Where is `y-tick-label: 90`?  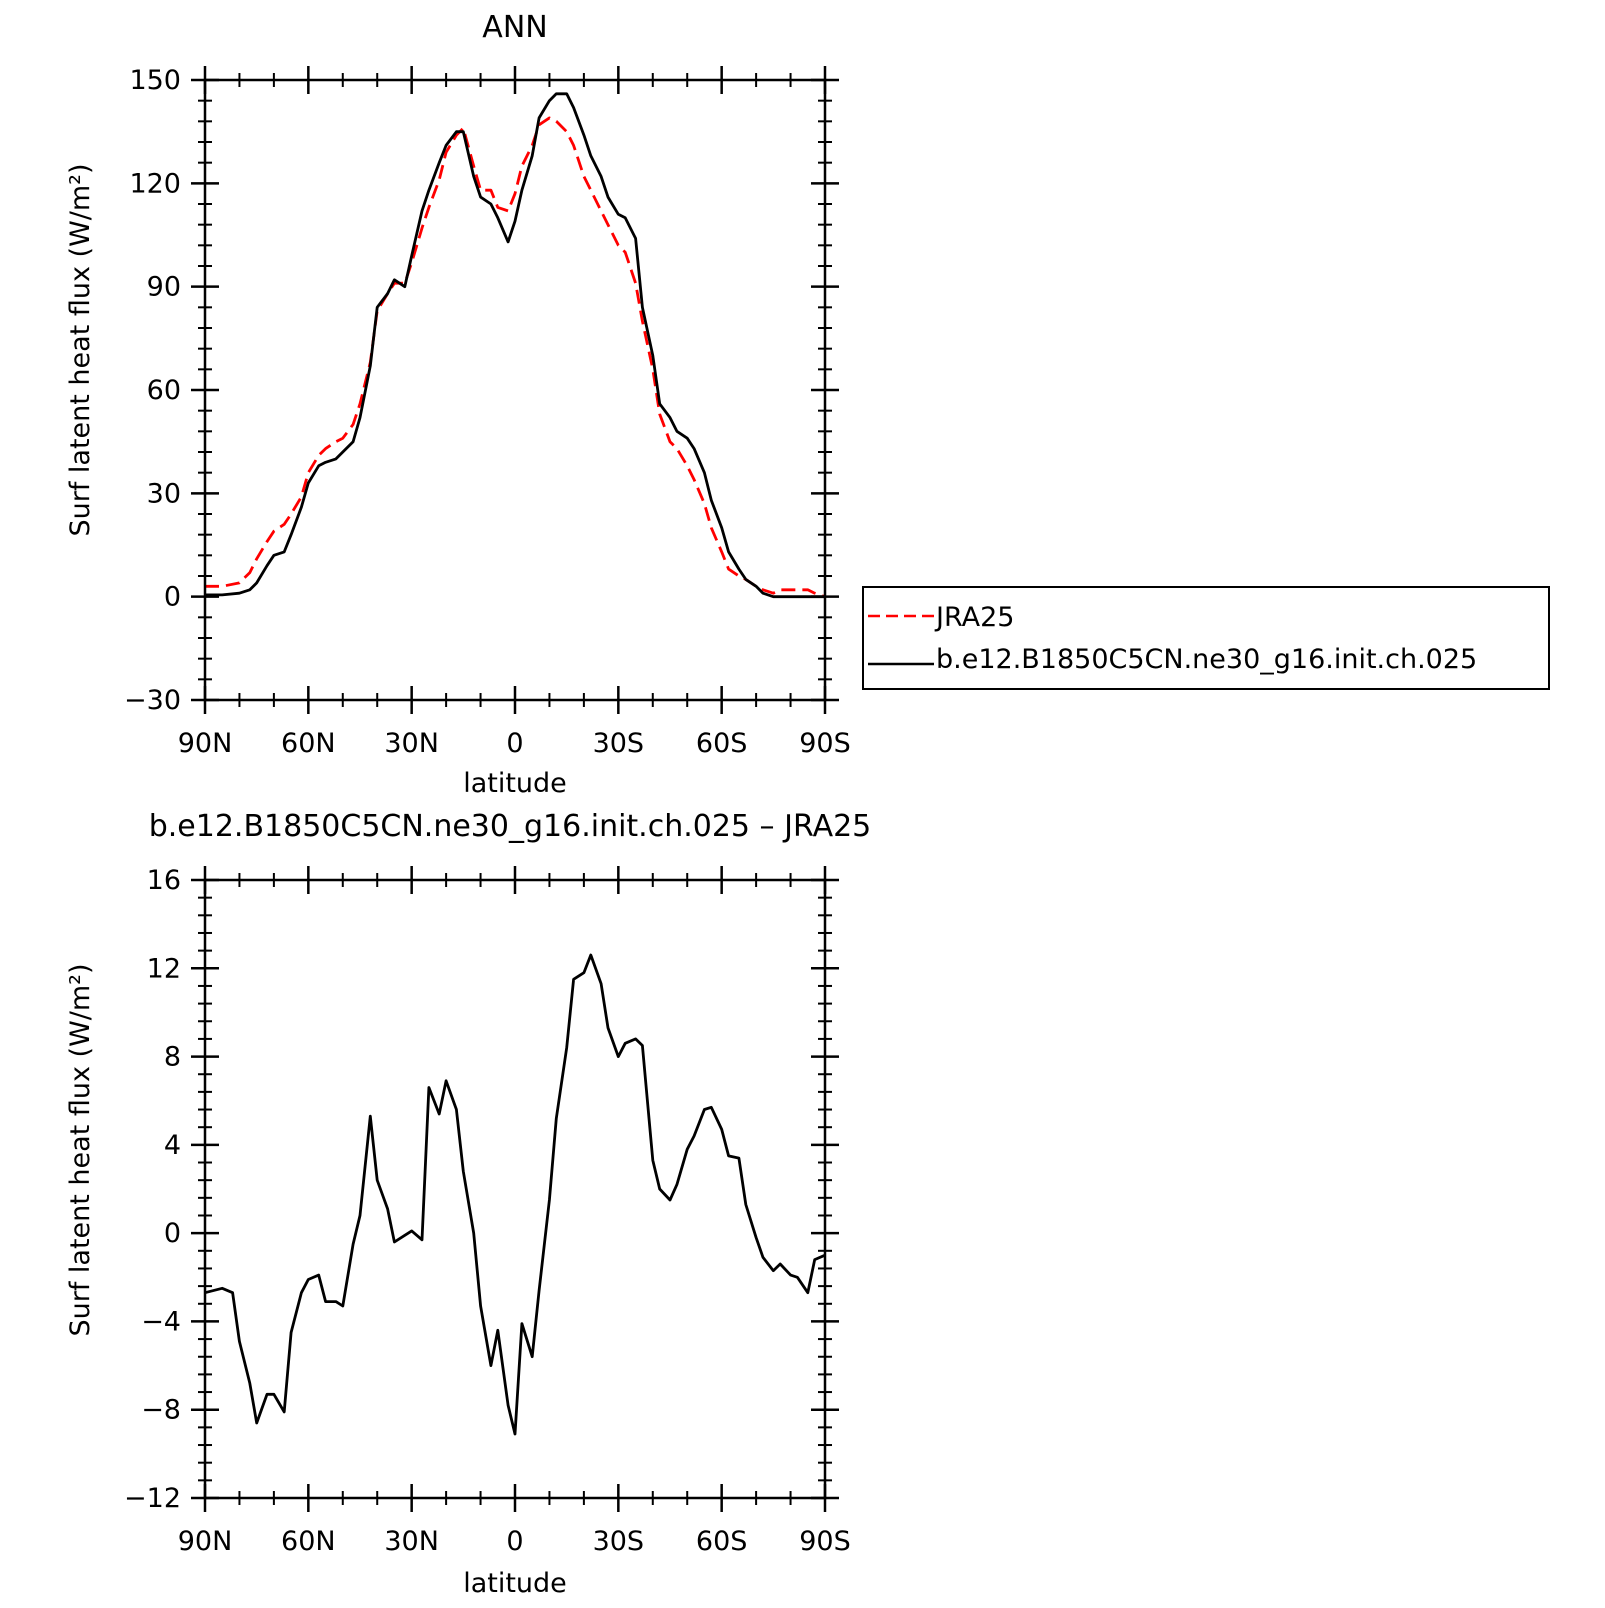 y-tick-label: 90 is located at coordinates (164, 287).